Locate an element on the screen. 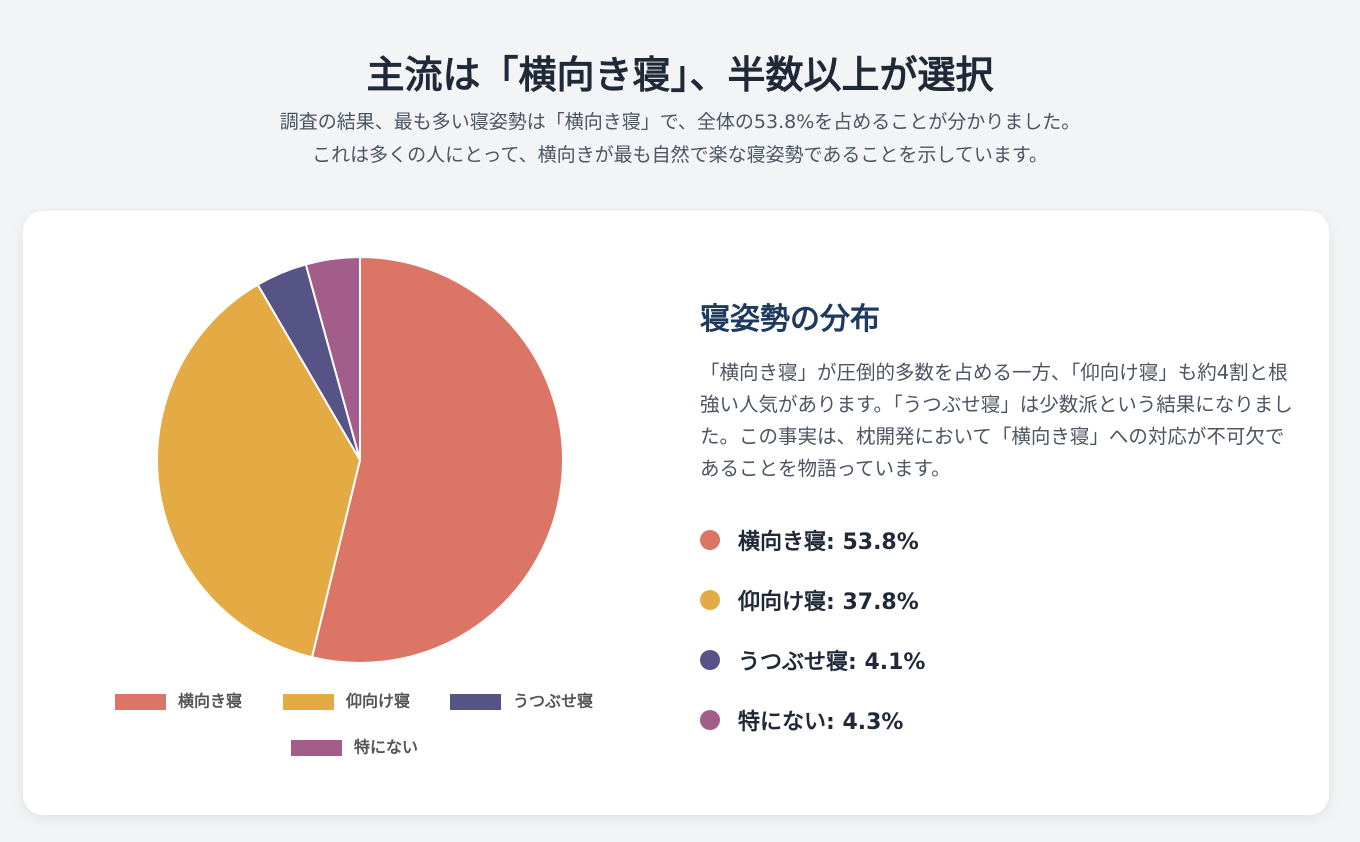 The height and width of the screenshot is (842, 1360). item-label: うつぶせ寝: 4.1% is located at coordinates (832, 662).